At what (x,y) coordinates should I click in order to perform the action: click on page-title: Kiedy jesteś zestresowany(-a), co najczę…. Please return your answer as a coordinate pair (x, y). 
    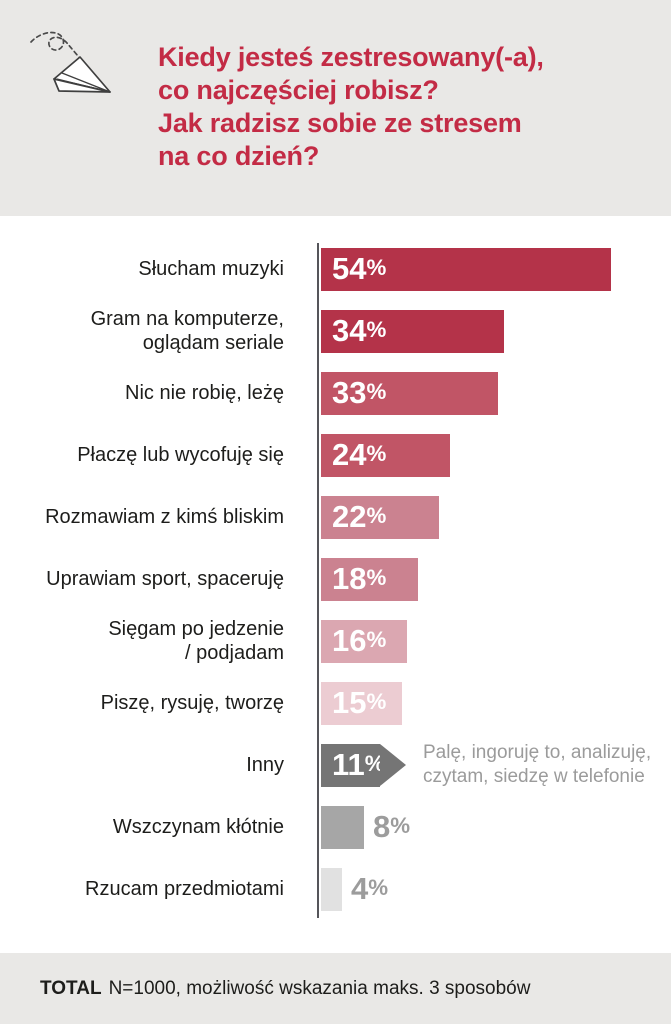
    Looking at the image, I should click on (351, 106).